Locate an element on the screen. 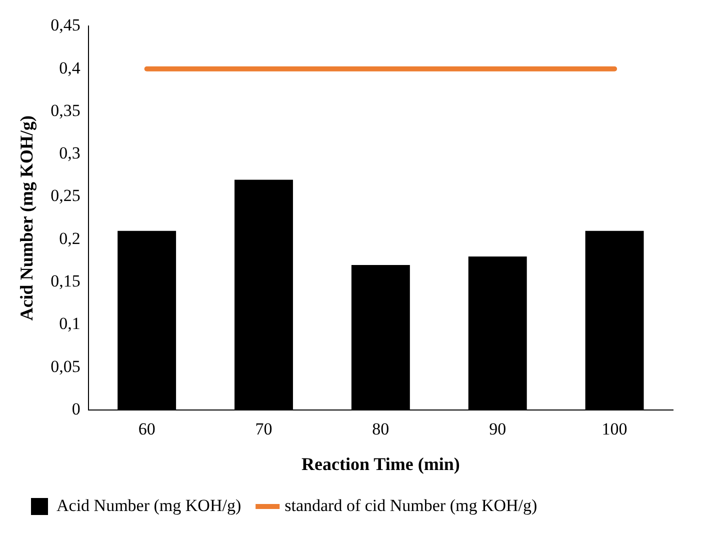 The image size is (711, 543). y-tick-label: 0,3 is located at coordinates (69, 153).